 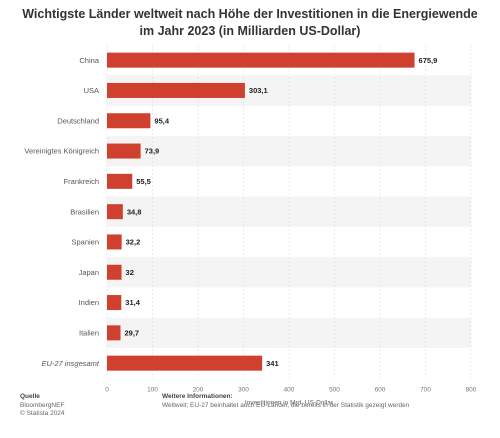 I want to click on category-label: EU-27 insgesamt, so click(x=70, y=363).